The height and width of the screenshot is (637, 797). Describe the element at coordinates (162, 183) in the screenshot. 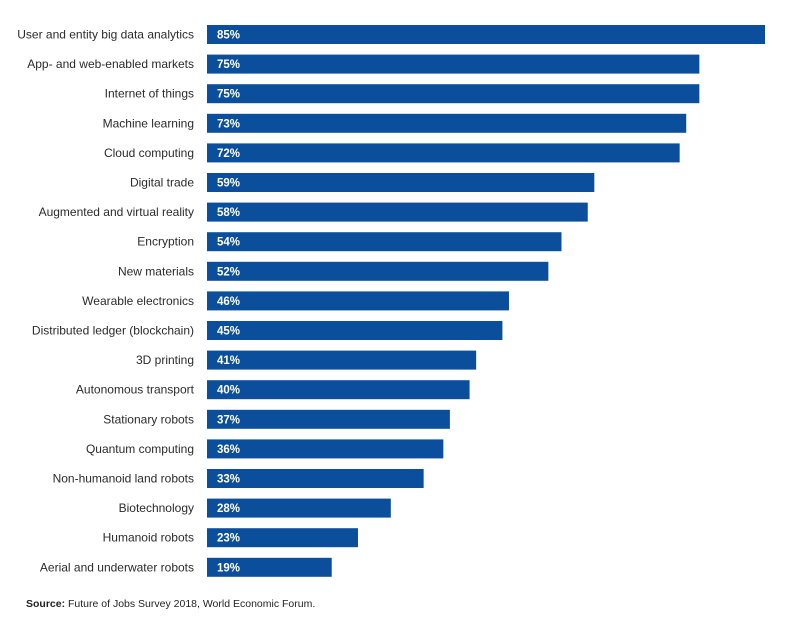

I see `category-label: Digital trade` at that location.